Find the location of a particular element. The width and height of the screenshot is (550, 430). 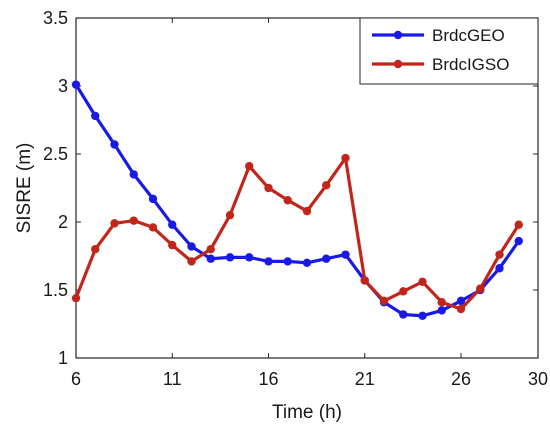

x-tick-label: 6 is located at coordinates (76, 379).